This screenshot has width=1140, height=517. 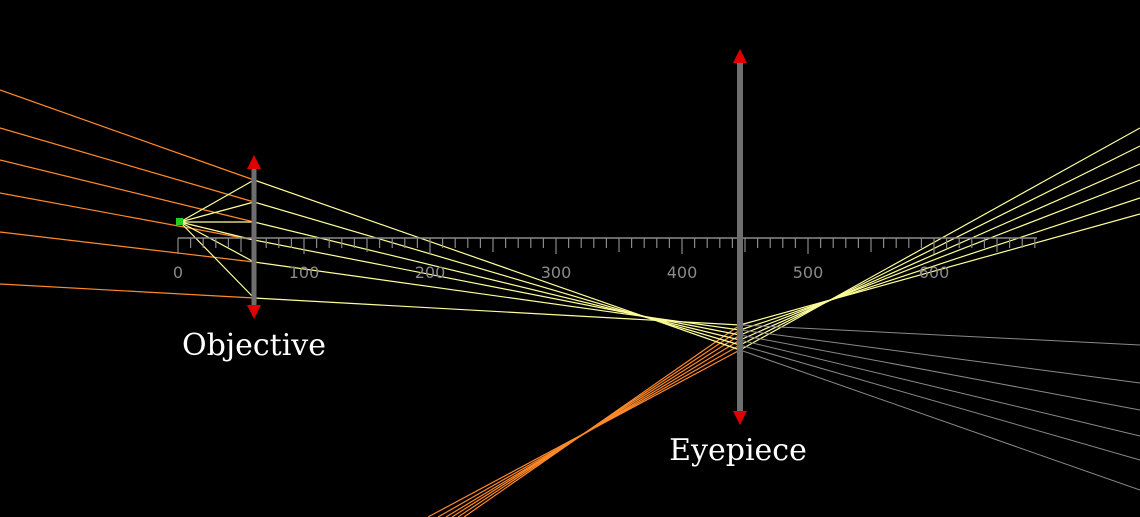 I want to click on ruler-tick-label: 500, so click(x=808, y=272).